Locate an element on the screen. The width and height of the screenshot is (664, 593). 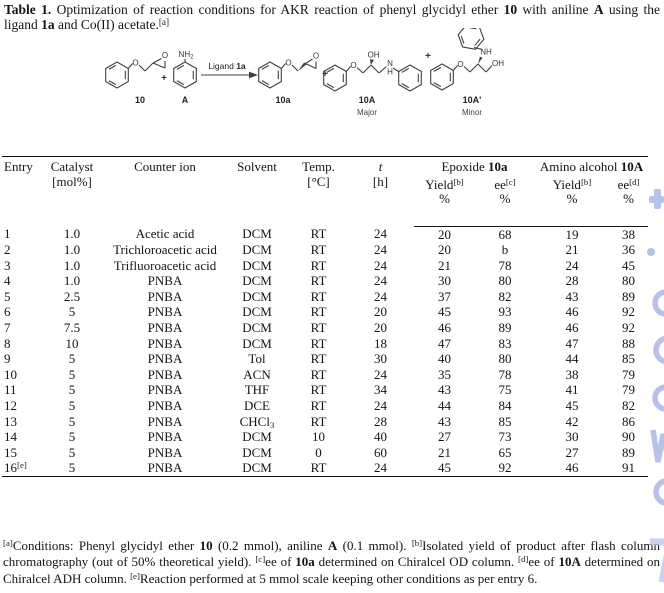
cell-epoxide-ee: 68 is located at coordinates (505, 234).